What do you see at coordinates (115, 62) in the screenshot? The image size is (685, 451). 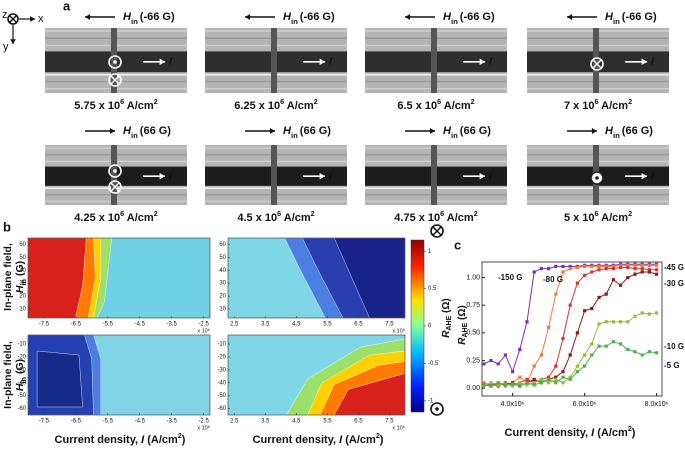 I see `out-of-plane-symbol` at bounding box center [115, 62].